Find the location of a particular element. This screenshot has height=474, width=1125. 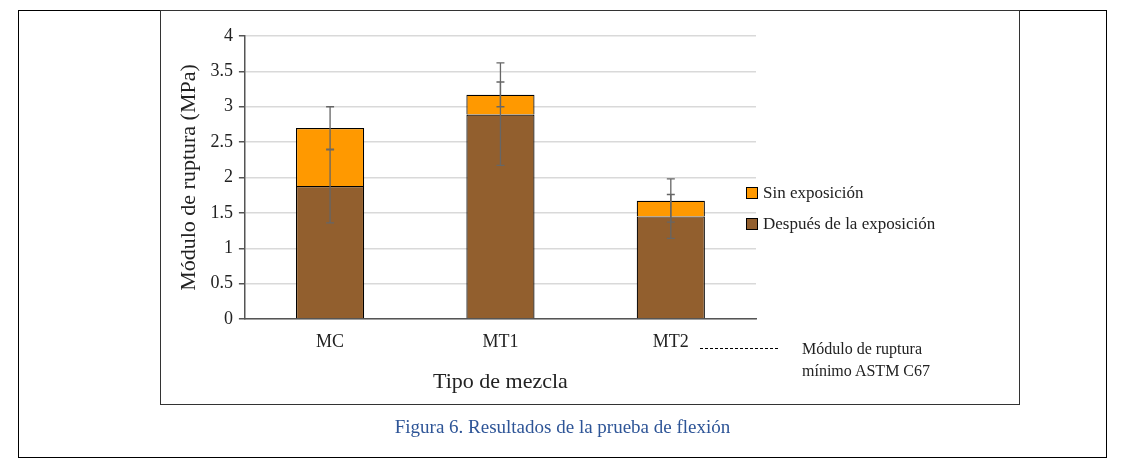

x-axis-title: Tipo de mezcla is located at coordinates (501, 380).